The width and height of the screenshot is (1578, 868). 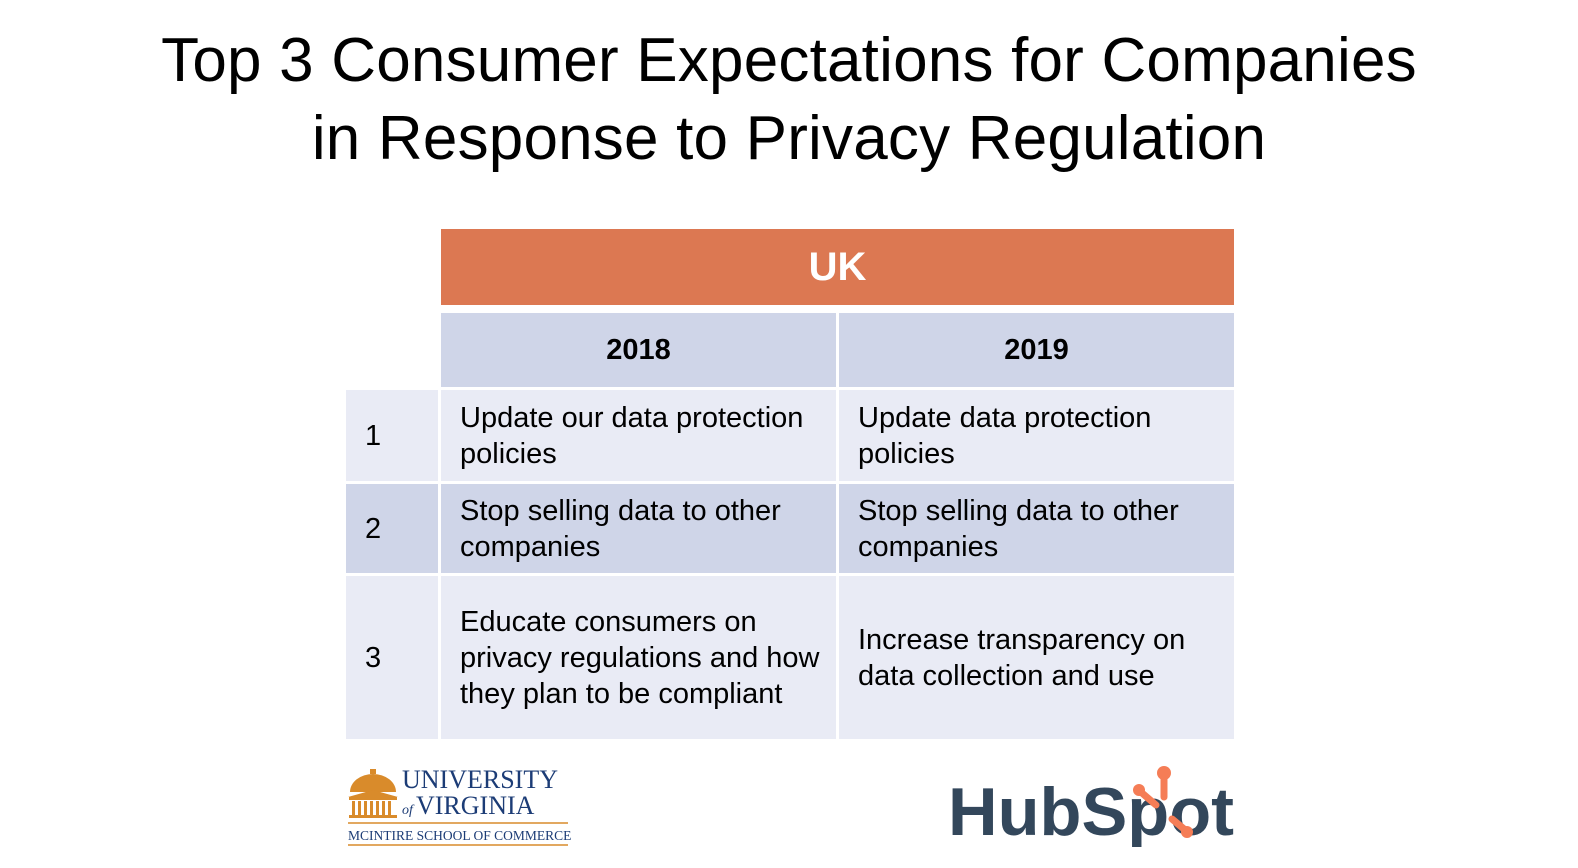 What do you see at coordinates (459, 835) in the screenshot?
I see `uva-school-name: MCINTIRE SCHOOL OF COMMERCE` at bounding box center [459, 835].